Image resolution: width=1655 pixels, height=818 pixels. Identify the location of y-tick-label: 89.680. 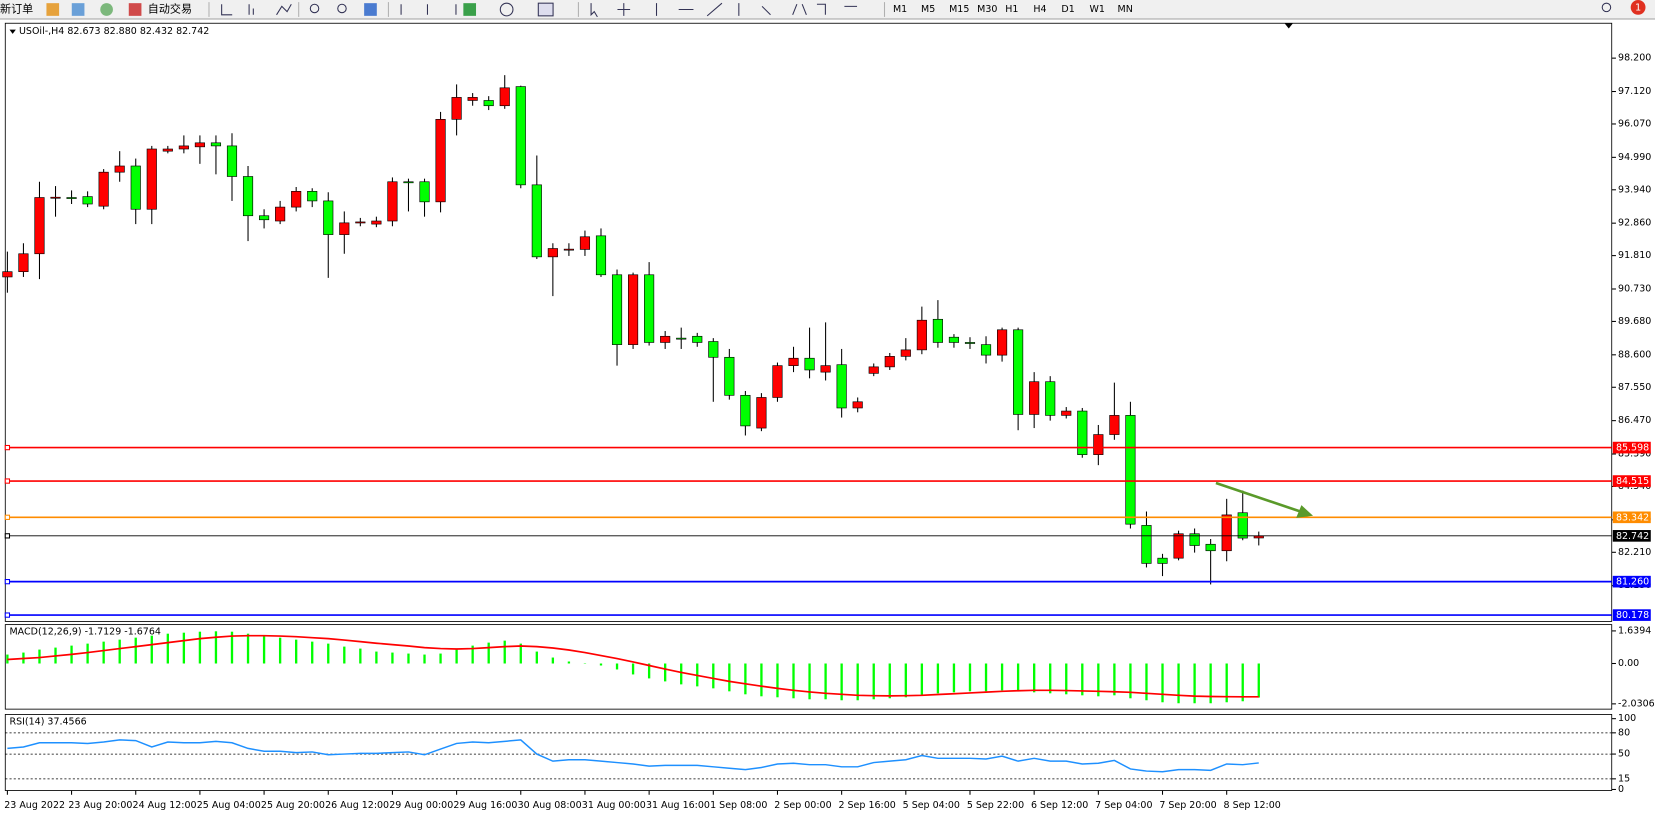
(1634, 321).